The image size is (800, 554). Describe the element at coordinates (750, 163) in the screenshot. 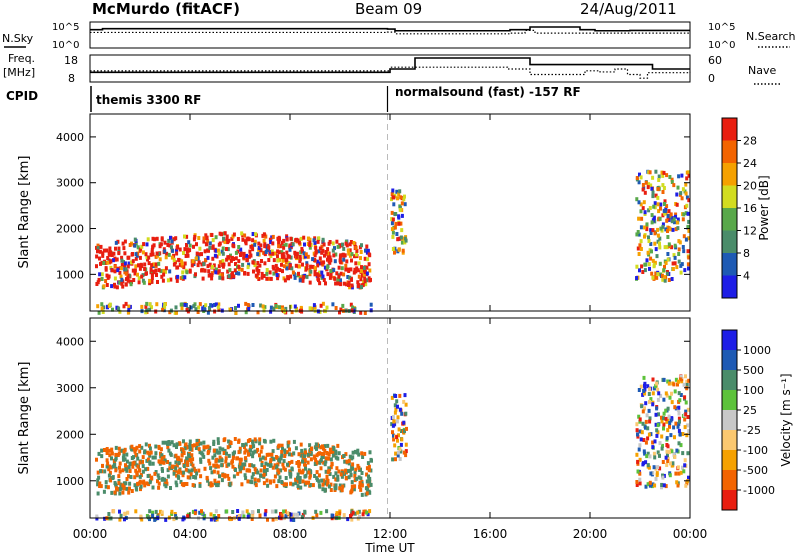

I see `power-colorbar-tick-label: 24` at that location.